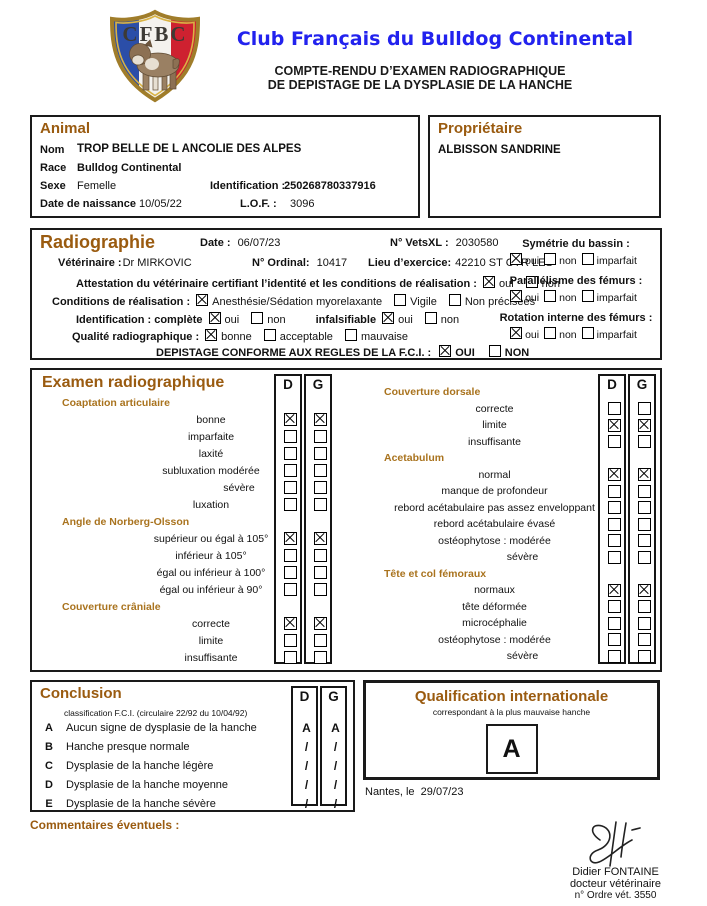 This screenshot has width=707, height=906. What do you see at coordinates (616, 261) in the screenshot?
I see `checkbox-label: imparfait` at bounding box center [616, 261].